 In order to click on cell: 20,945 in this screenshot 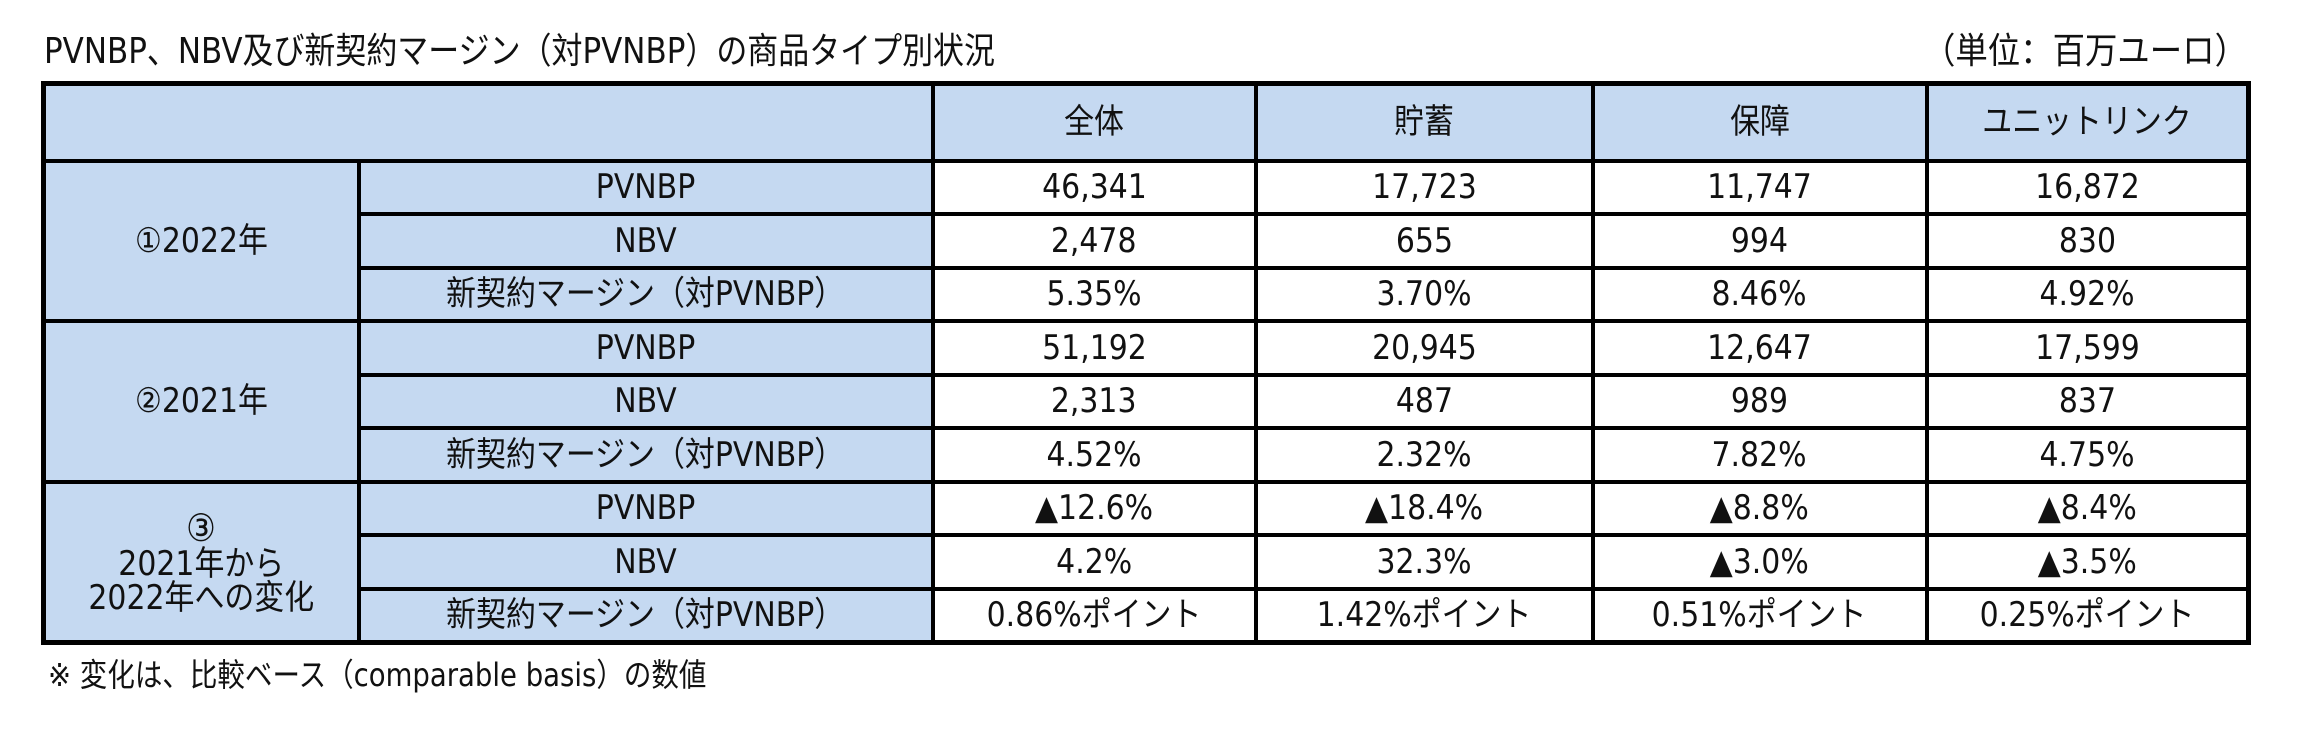, I will do `click(1424, 348)`.